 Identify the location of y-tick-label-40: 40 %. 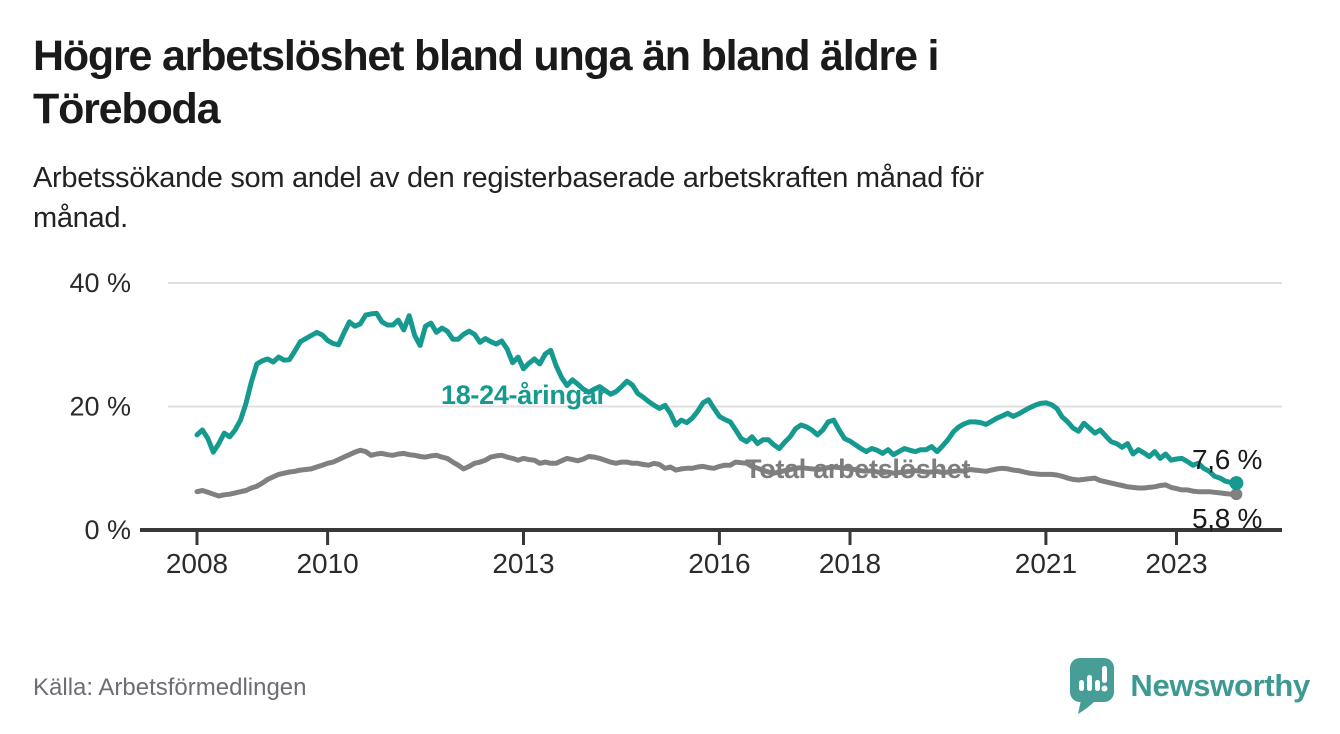
(100, 283).